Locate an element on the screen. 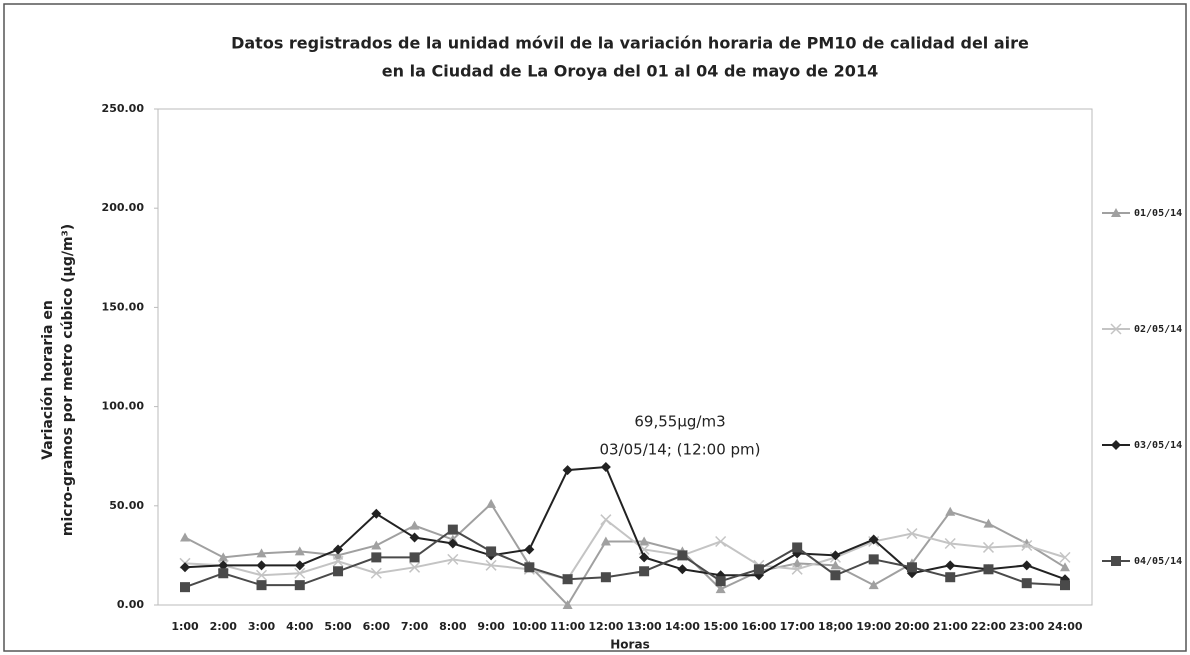  x-tick-label: 7:00 is located at coordinates (415, 626).